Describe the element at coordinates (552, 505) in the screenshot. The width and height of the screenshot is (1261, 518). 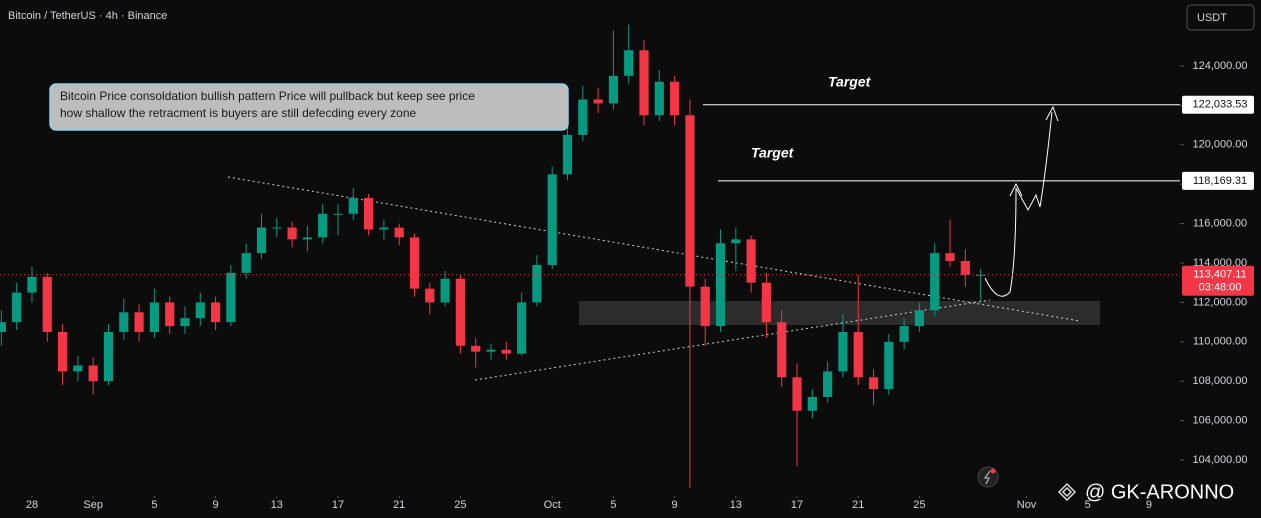
I see `x-tick-label: Oct` at that location.